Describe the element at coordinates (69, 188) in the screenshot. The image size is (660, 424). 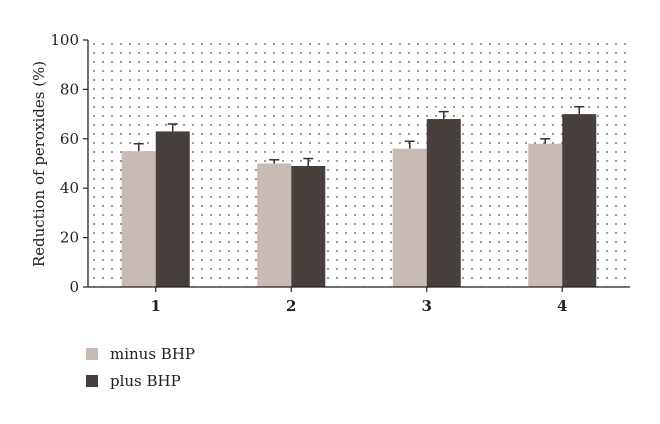
I see `y-tick-label-40: 40` at that location.